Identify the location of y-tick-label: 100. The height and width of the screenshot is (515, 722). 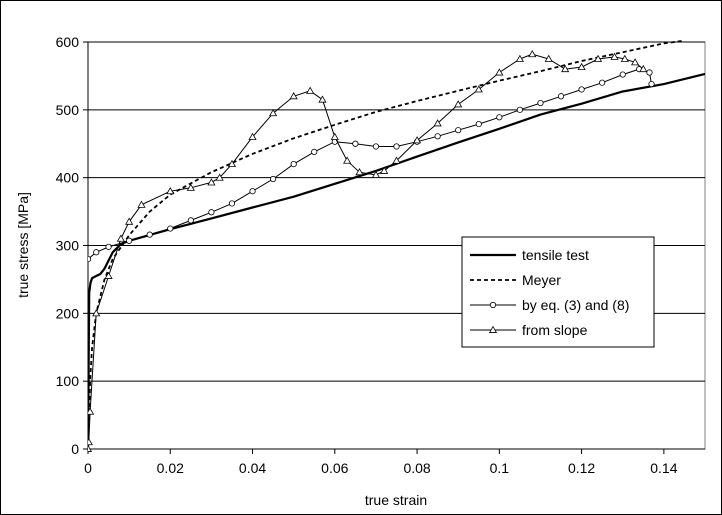
(68, 381).